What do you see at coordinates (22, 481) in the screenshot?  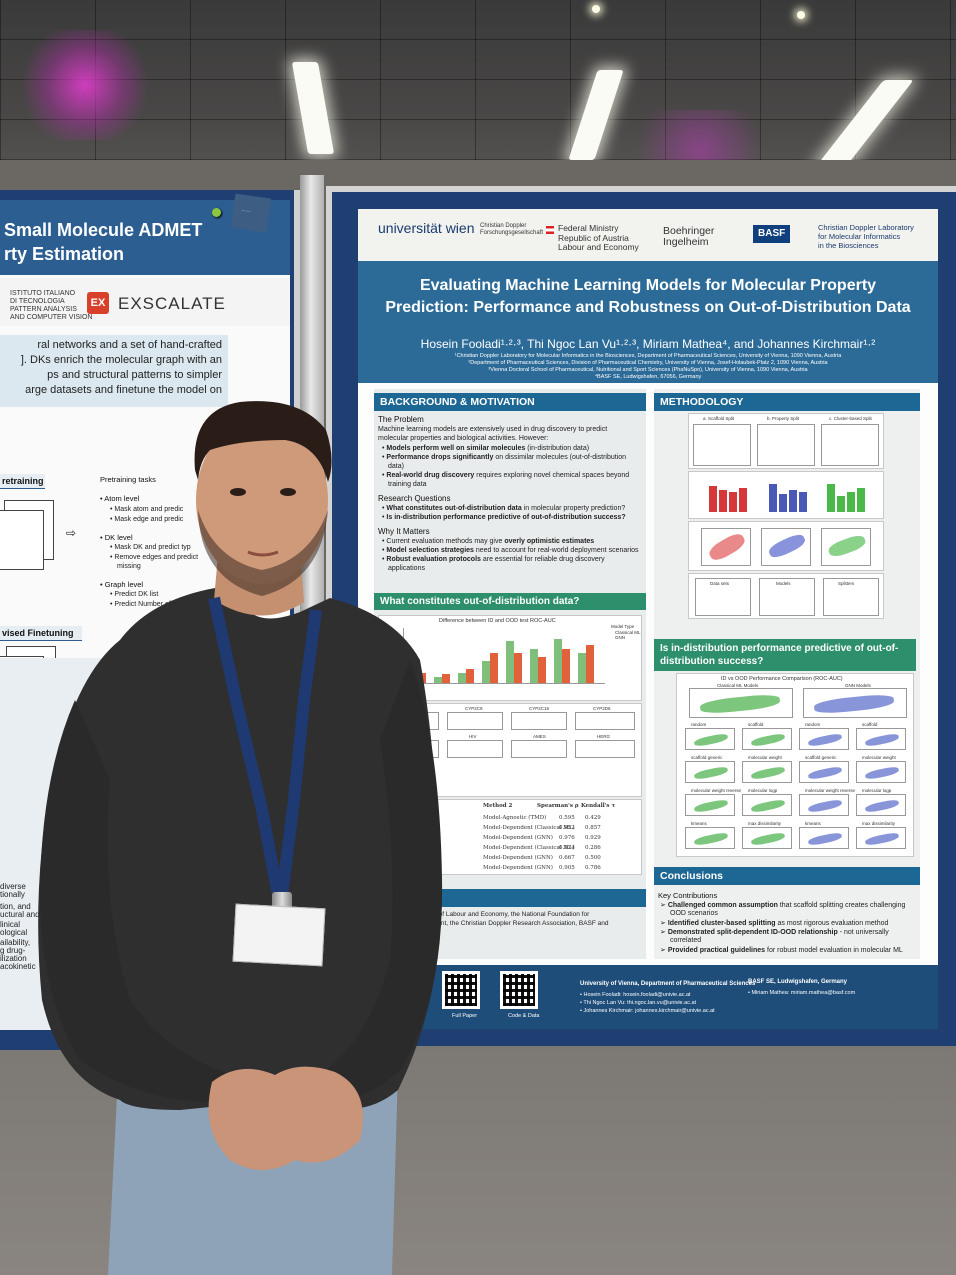 I see `left-section-pretraining: retraining` at bounding box center [22, 481].